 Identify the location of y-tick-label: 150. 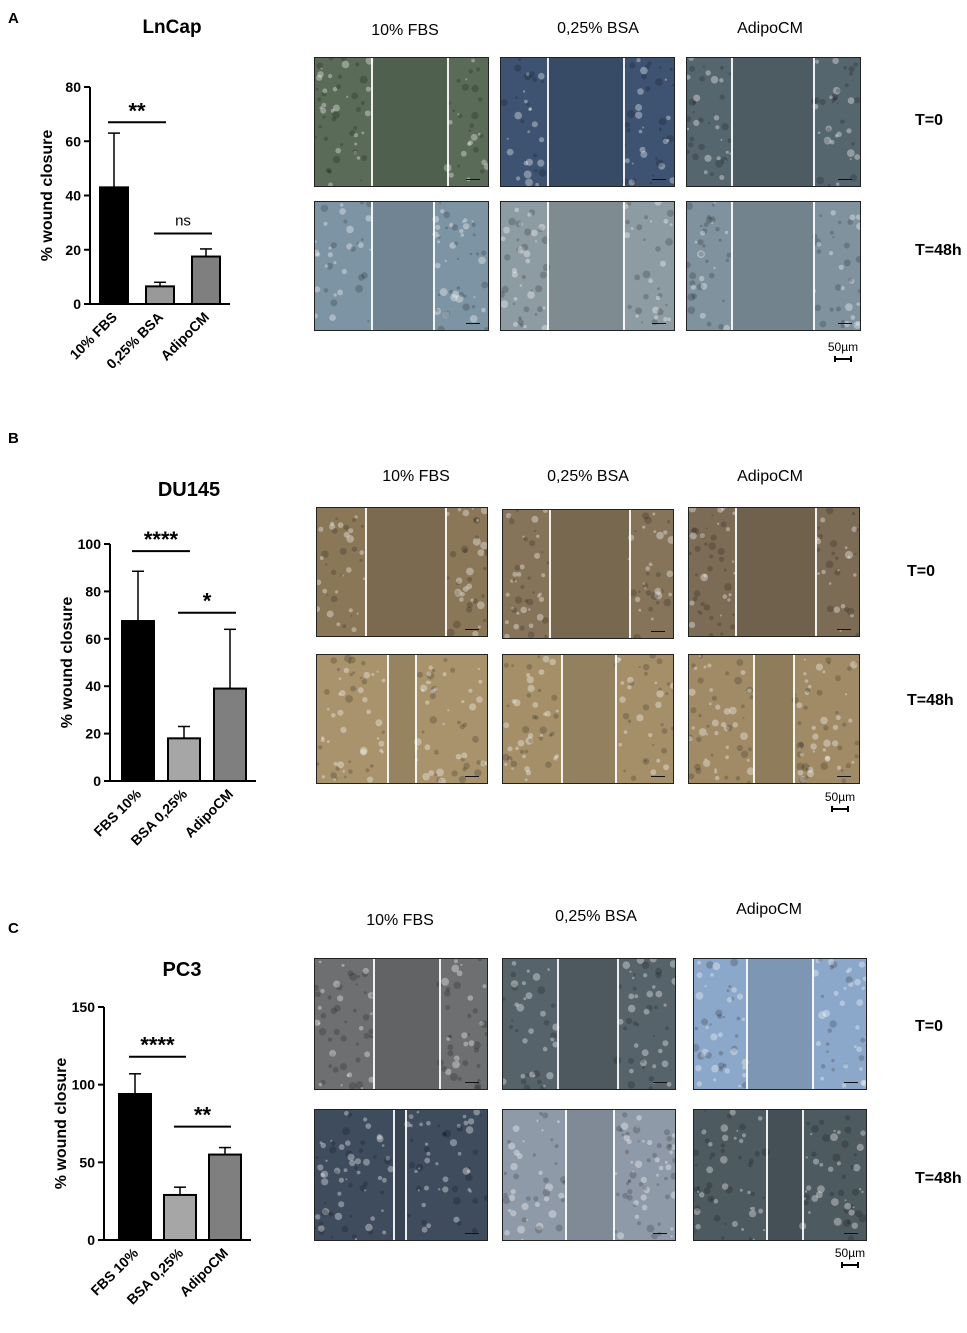
(84, 1007).